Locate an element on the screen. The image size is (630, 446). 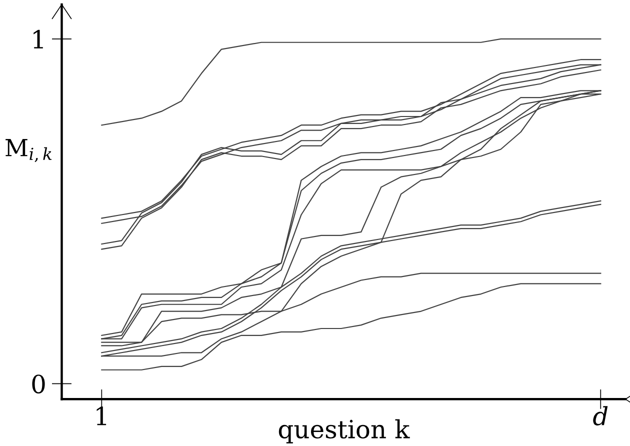
x-tick-label: d is located at coordinates (600, 416).